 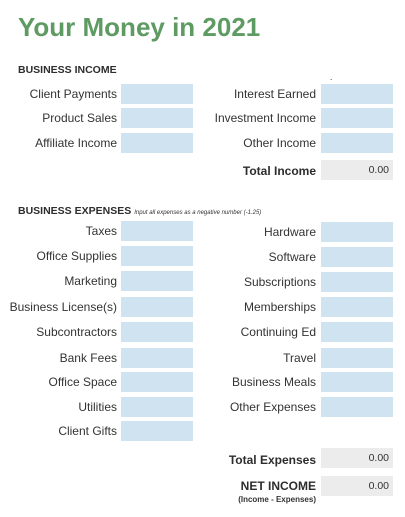 What do you see at coordinates (277, 499) in the screenshot?
I see `net-income-sublabel: (Income - Expenses)` at bounding box center [277, 499].